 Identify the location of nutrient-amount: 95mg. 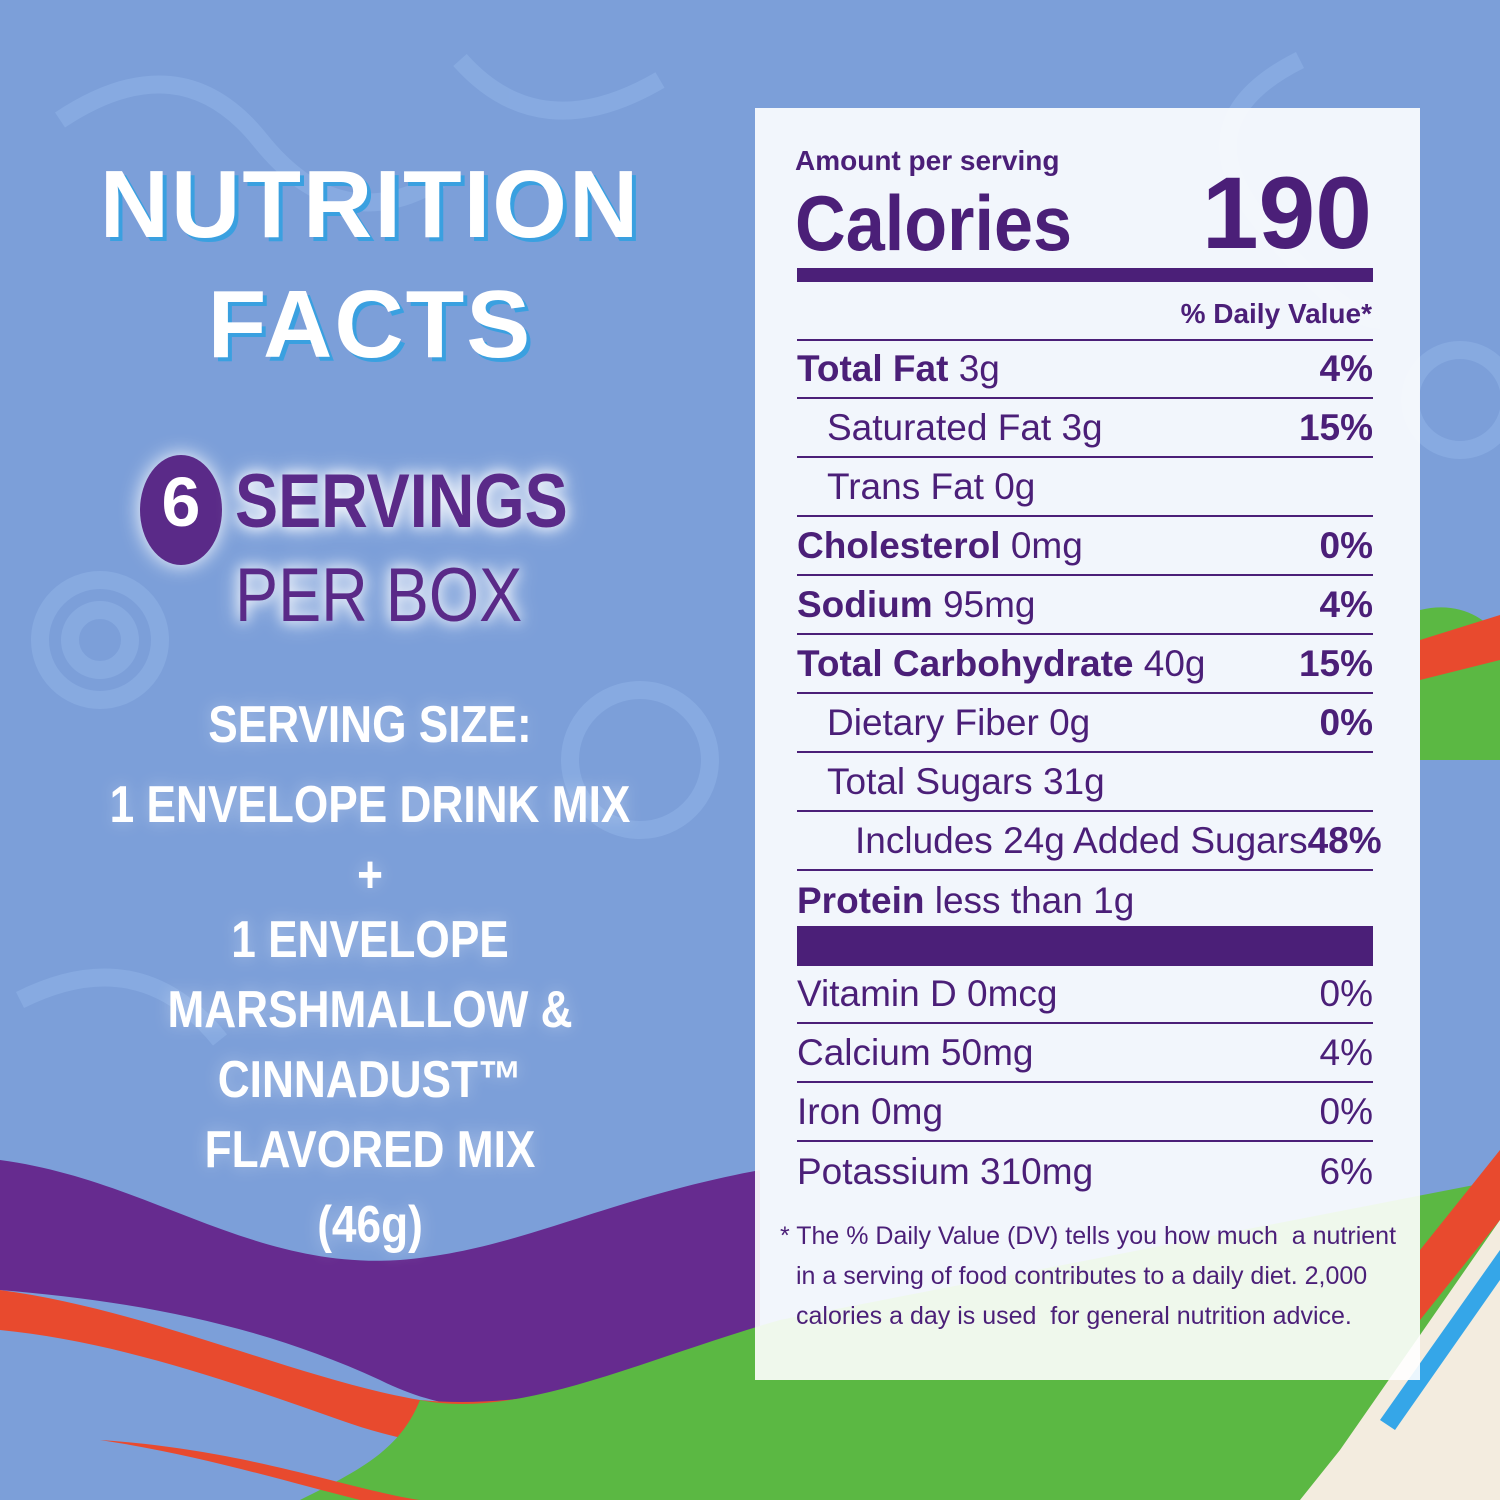
(989, 604).